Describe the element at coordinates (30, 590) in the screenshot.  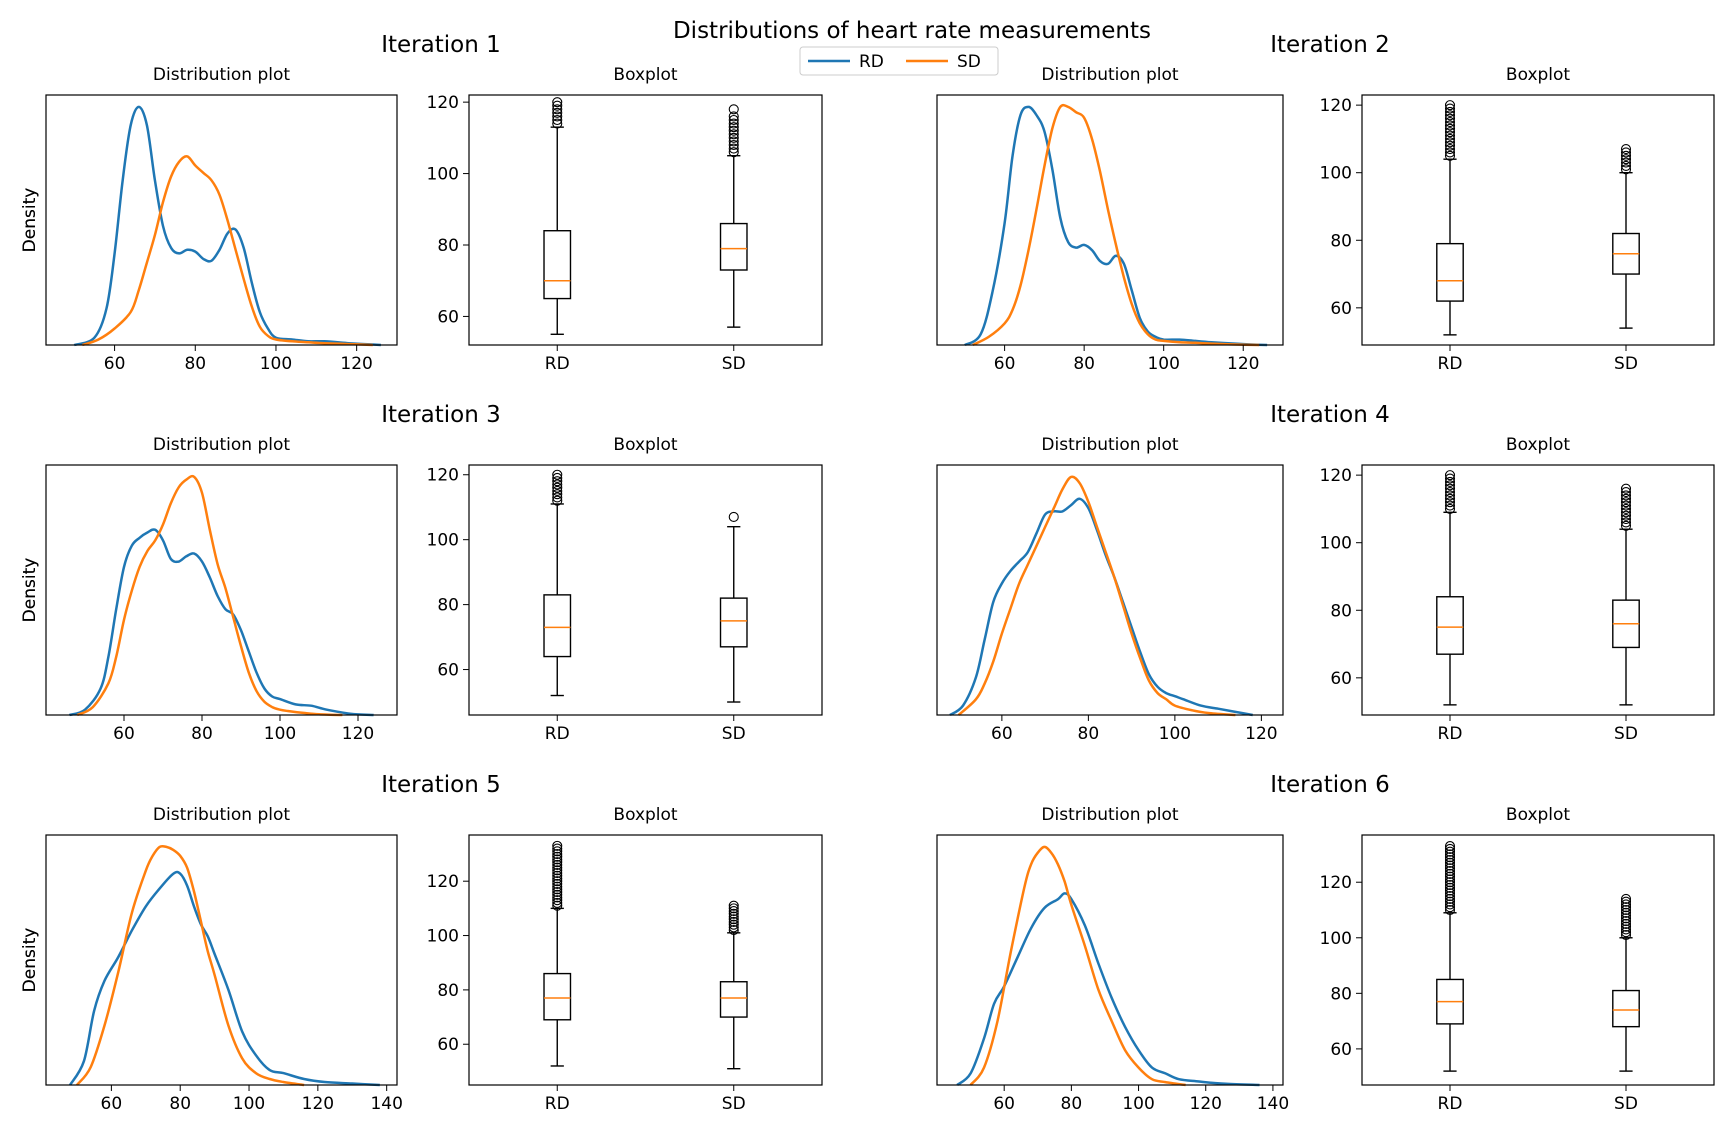
I see `density-axis-label: Density` at that location.